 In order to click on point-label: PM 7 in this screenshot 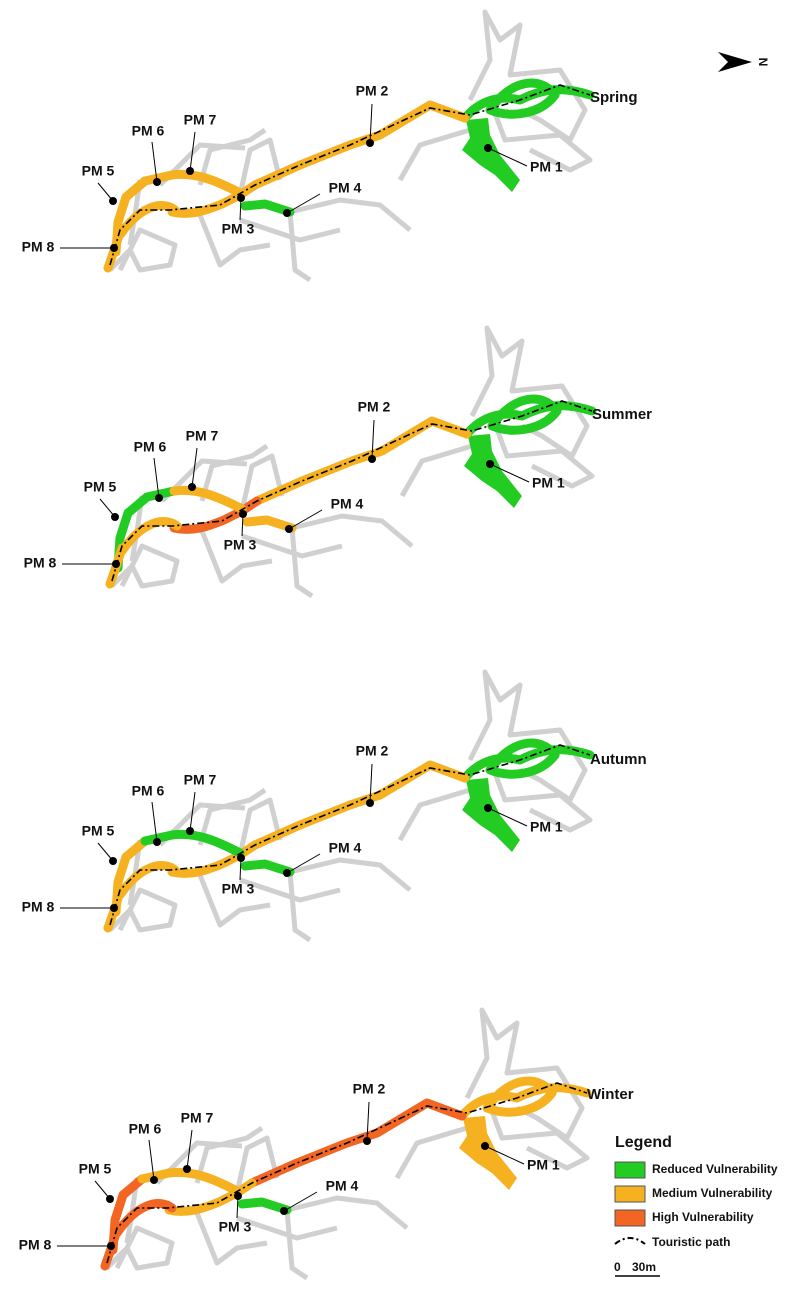, I will do `click(200, 120)`.